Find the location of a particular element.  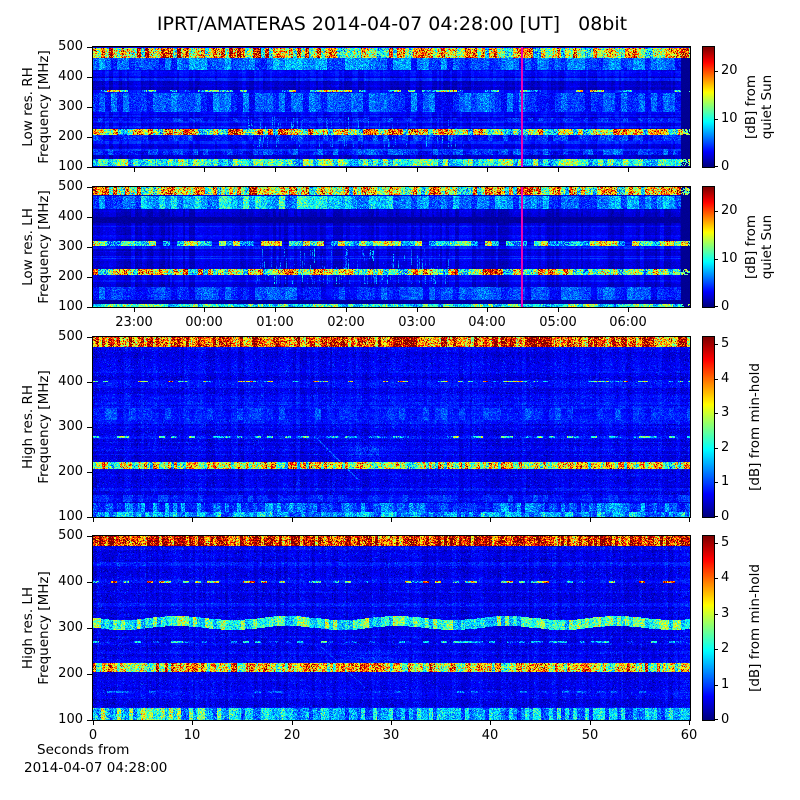

x-tick-label: 60 is located at coordinates (689, 735).